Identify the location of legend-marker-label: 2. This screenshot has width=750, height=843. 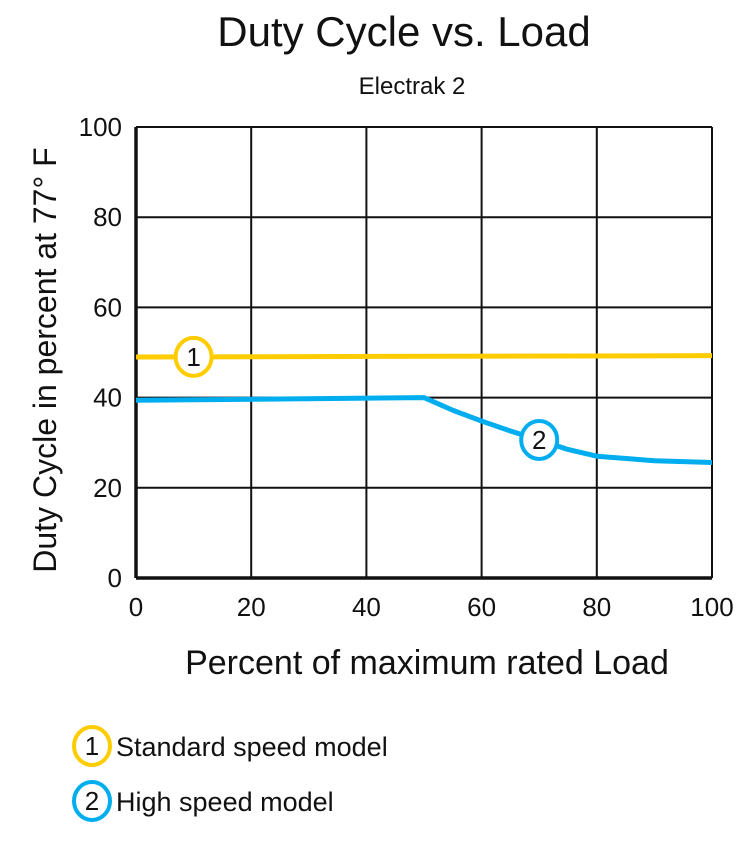
(92, 801).